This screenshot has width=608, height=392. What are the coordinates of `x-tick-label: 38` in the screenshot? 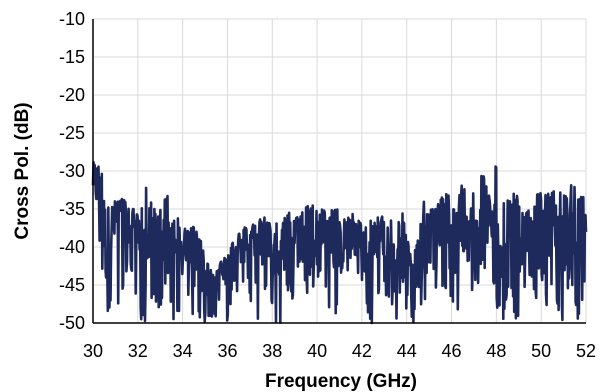 It's located at (272, 351).